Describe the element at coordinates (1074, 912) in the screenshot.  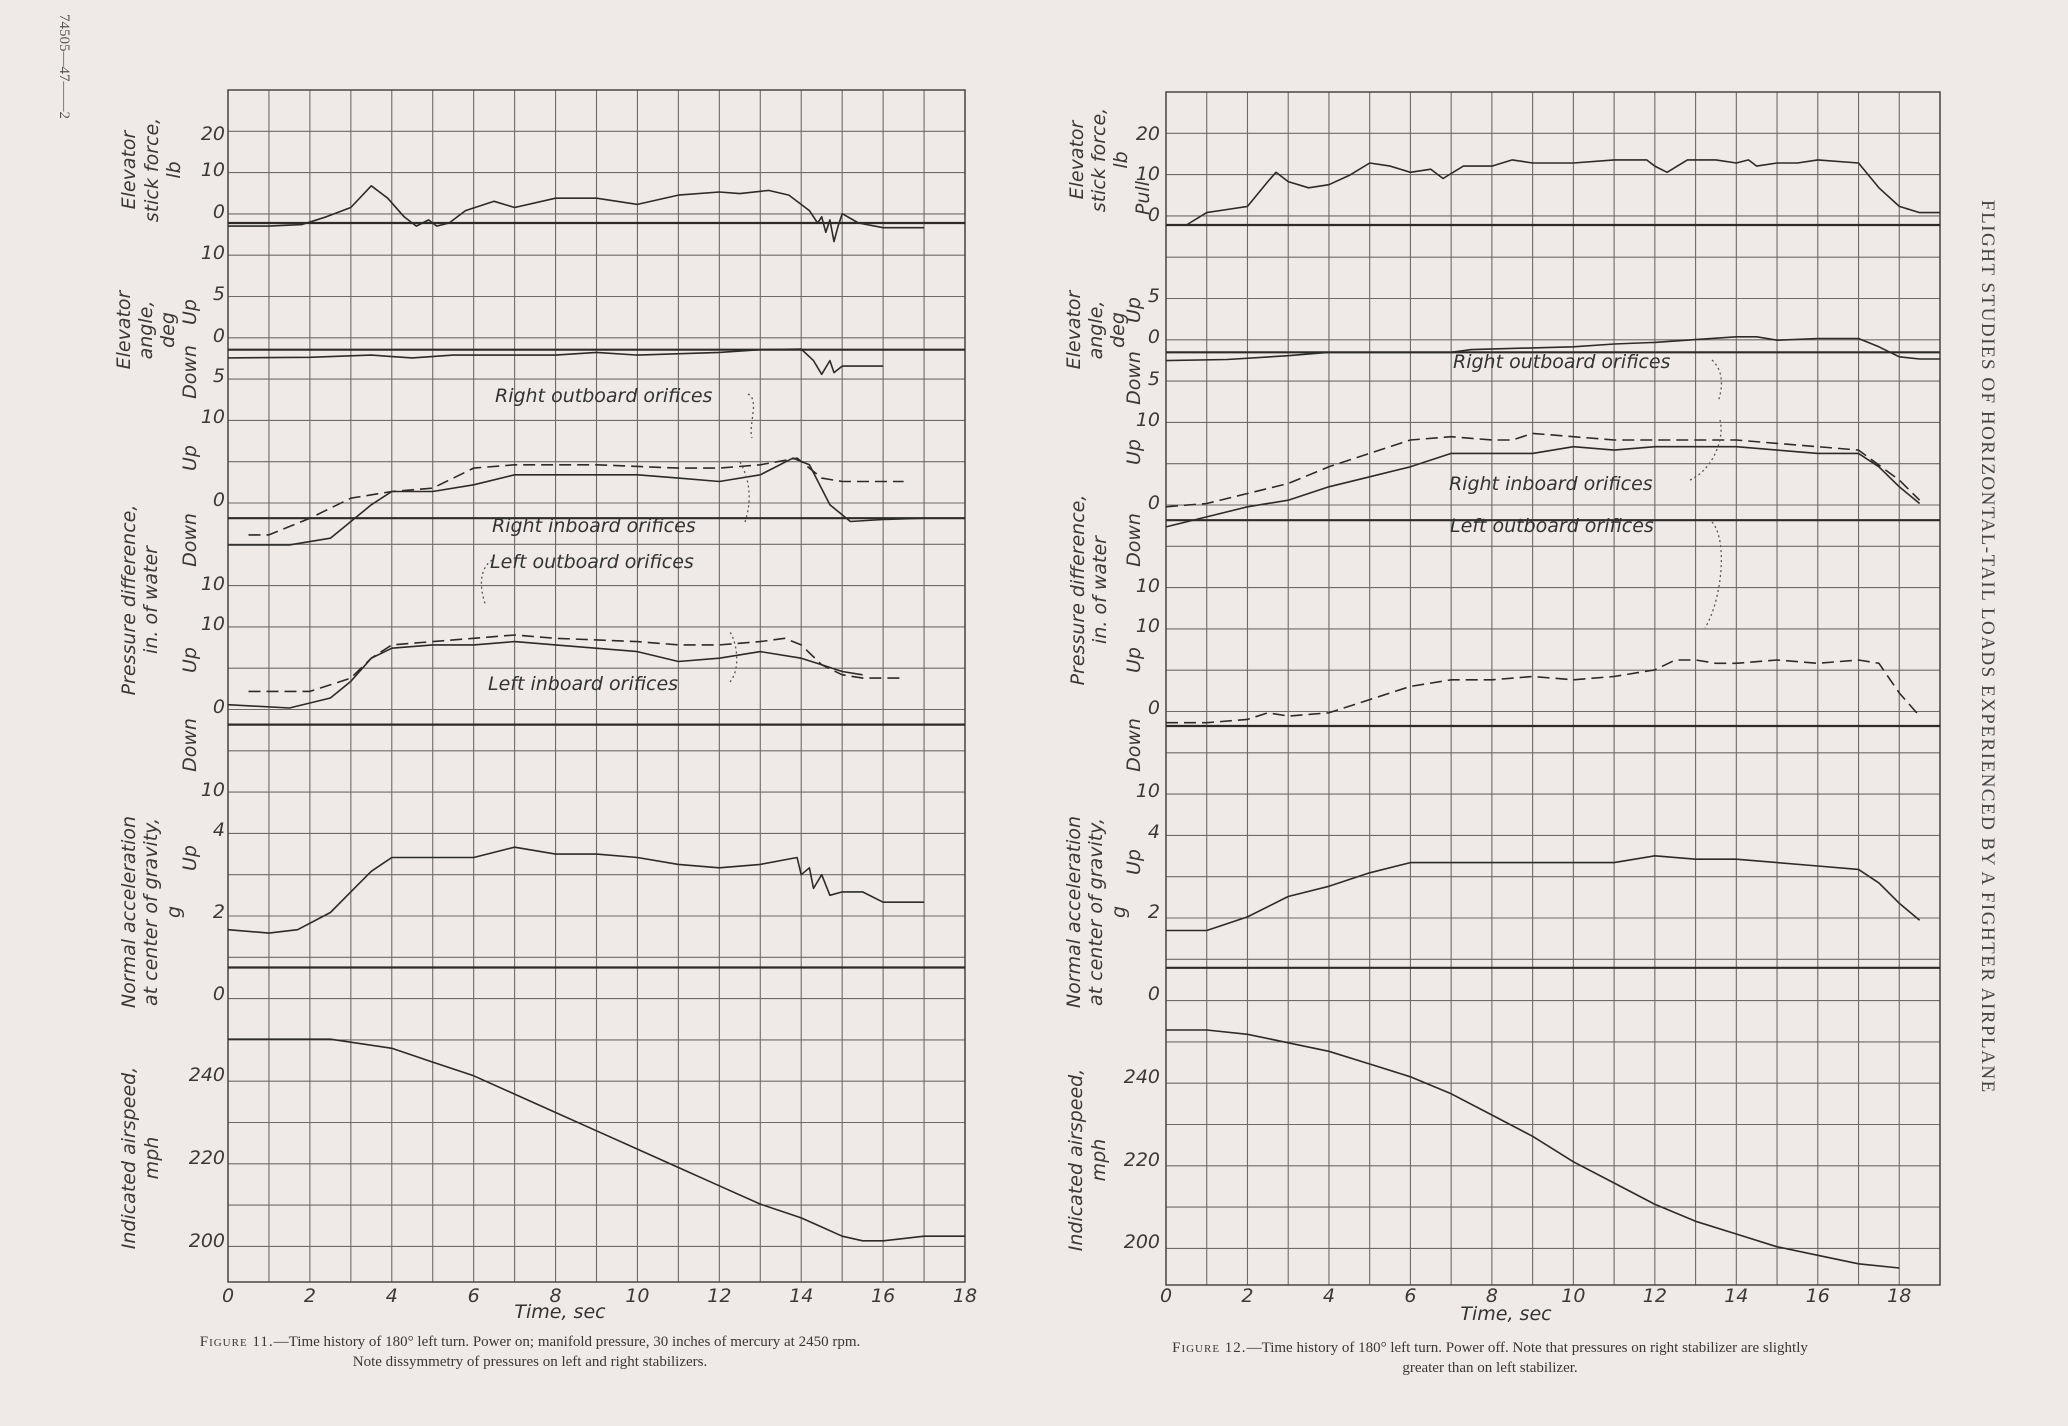
I see `fig12-accel-ylabel-1: Normal acceleration` at that location.